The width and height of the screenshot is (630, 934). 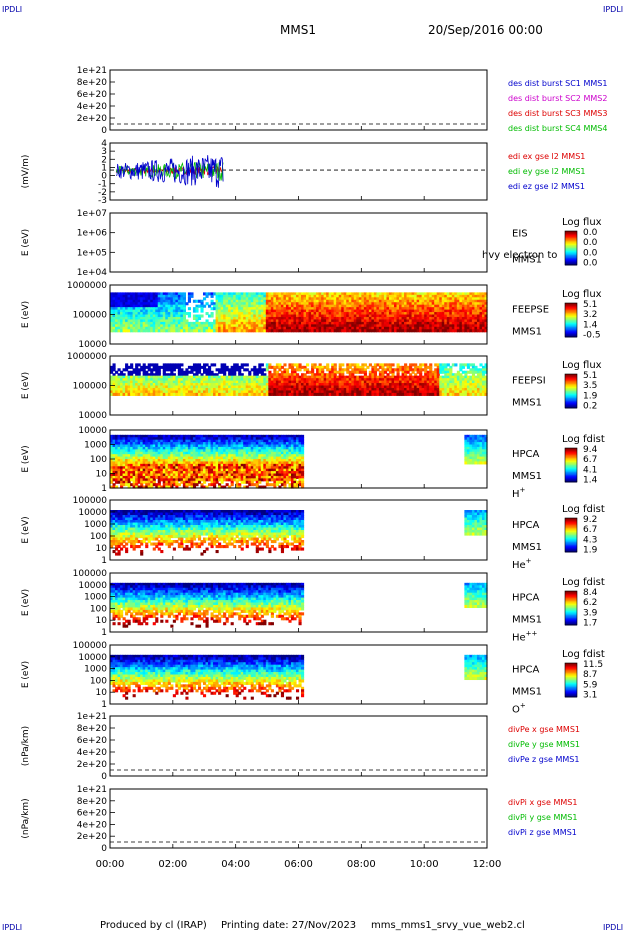 What do you see at coordinates (613, 9) in the screenshot?
I see `corner-label-top-right: IPDLI` at bounding box center [613, 9].